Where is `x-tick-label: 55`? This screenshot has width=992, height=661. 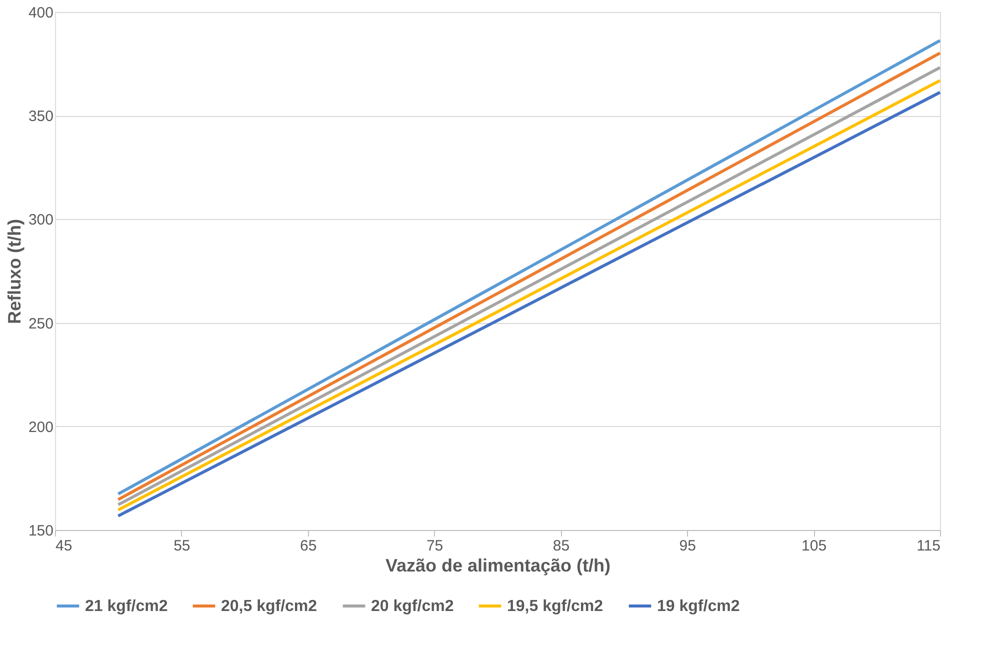
x-tick-label: 55 is located at coordinates (182, 546).